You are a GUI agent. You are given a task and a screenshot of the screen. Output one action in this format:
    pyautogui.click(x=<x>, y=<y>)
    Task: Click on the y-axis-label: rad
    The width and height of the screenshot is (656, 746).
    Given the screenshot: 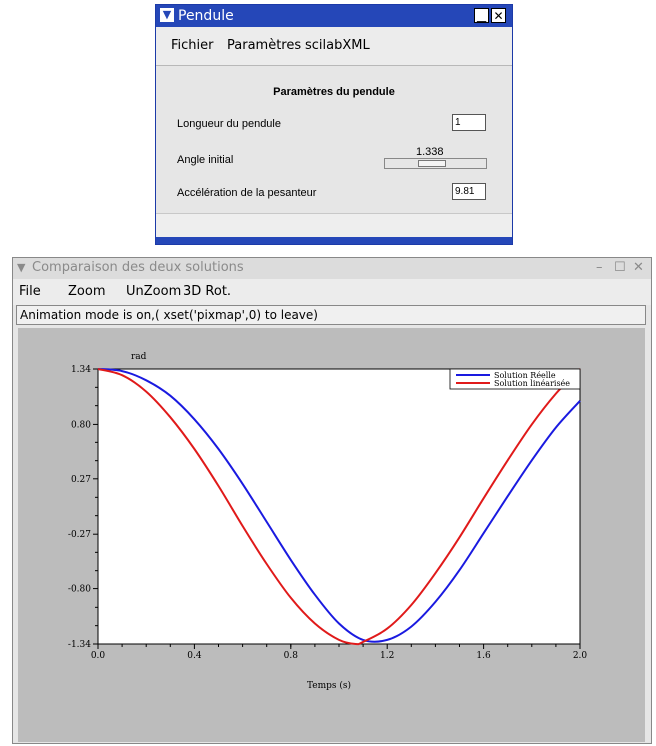 What is the action you would take?
    pyautogui.click(x=139, y=357)
    